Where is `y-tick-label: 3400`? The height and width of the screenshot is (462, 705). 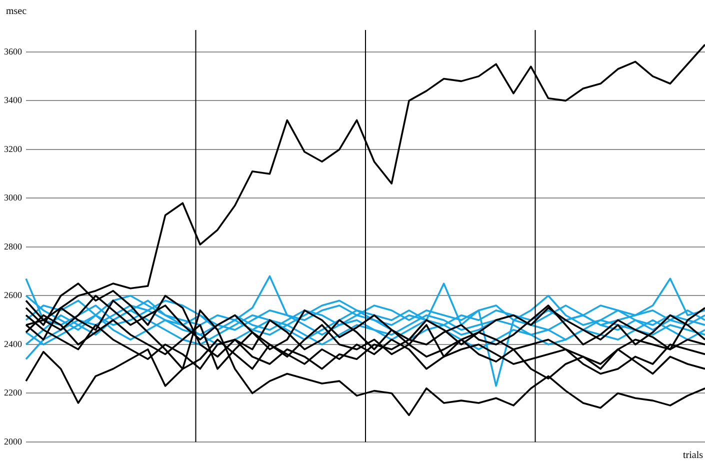 y-tick-label: 3400 is located at coordinates (13, 100).